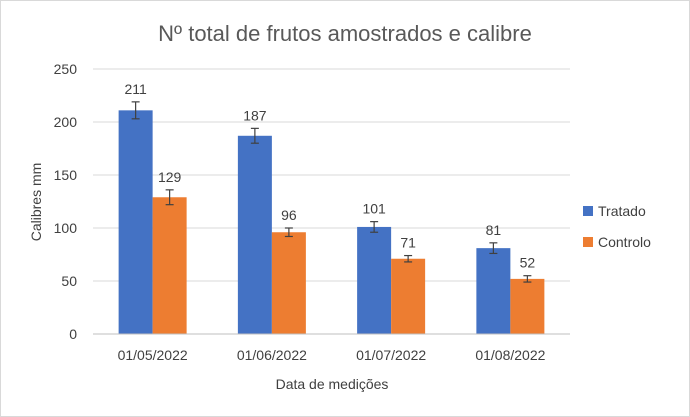 The height and width of the screenshot is (417, 690). Describe the element at coordinates (391, 355) in the screenshot. I see `x-tick-label: 01/07/2022` at that location.